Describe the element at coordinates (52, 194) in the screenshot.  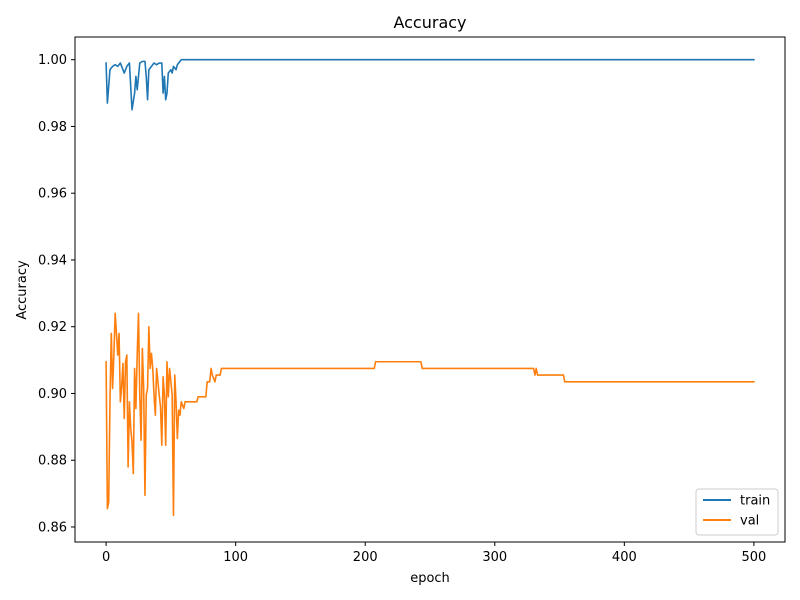
I see `y-tick-label: 0.96` at that location.